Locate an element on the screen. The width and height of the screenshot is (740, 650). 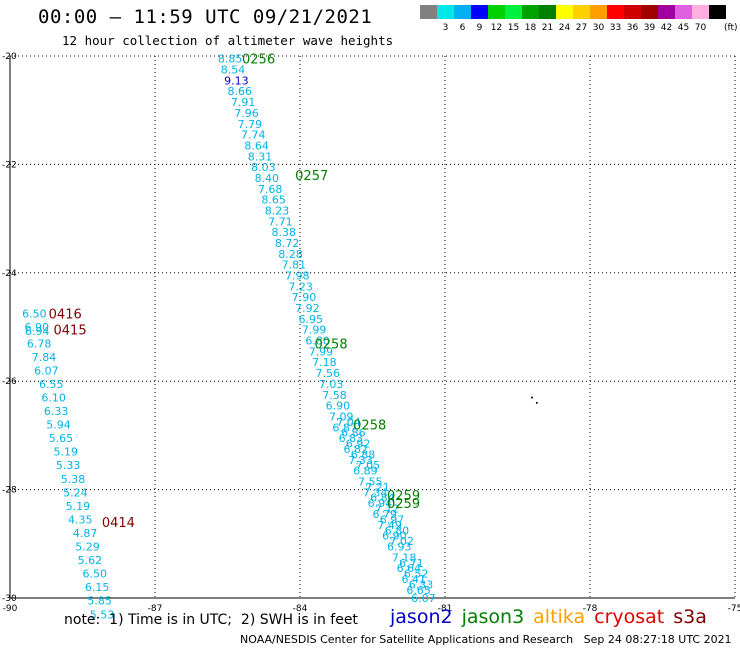
wave-height-value: 8.23 is located at coordinates (277, 210).